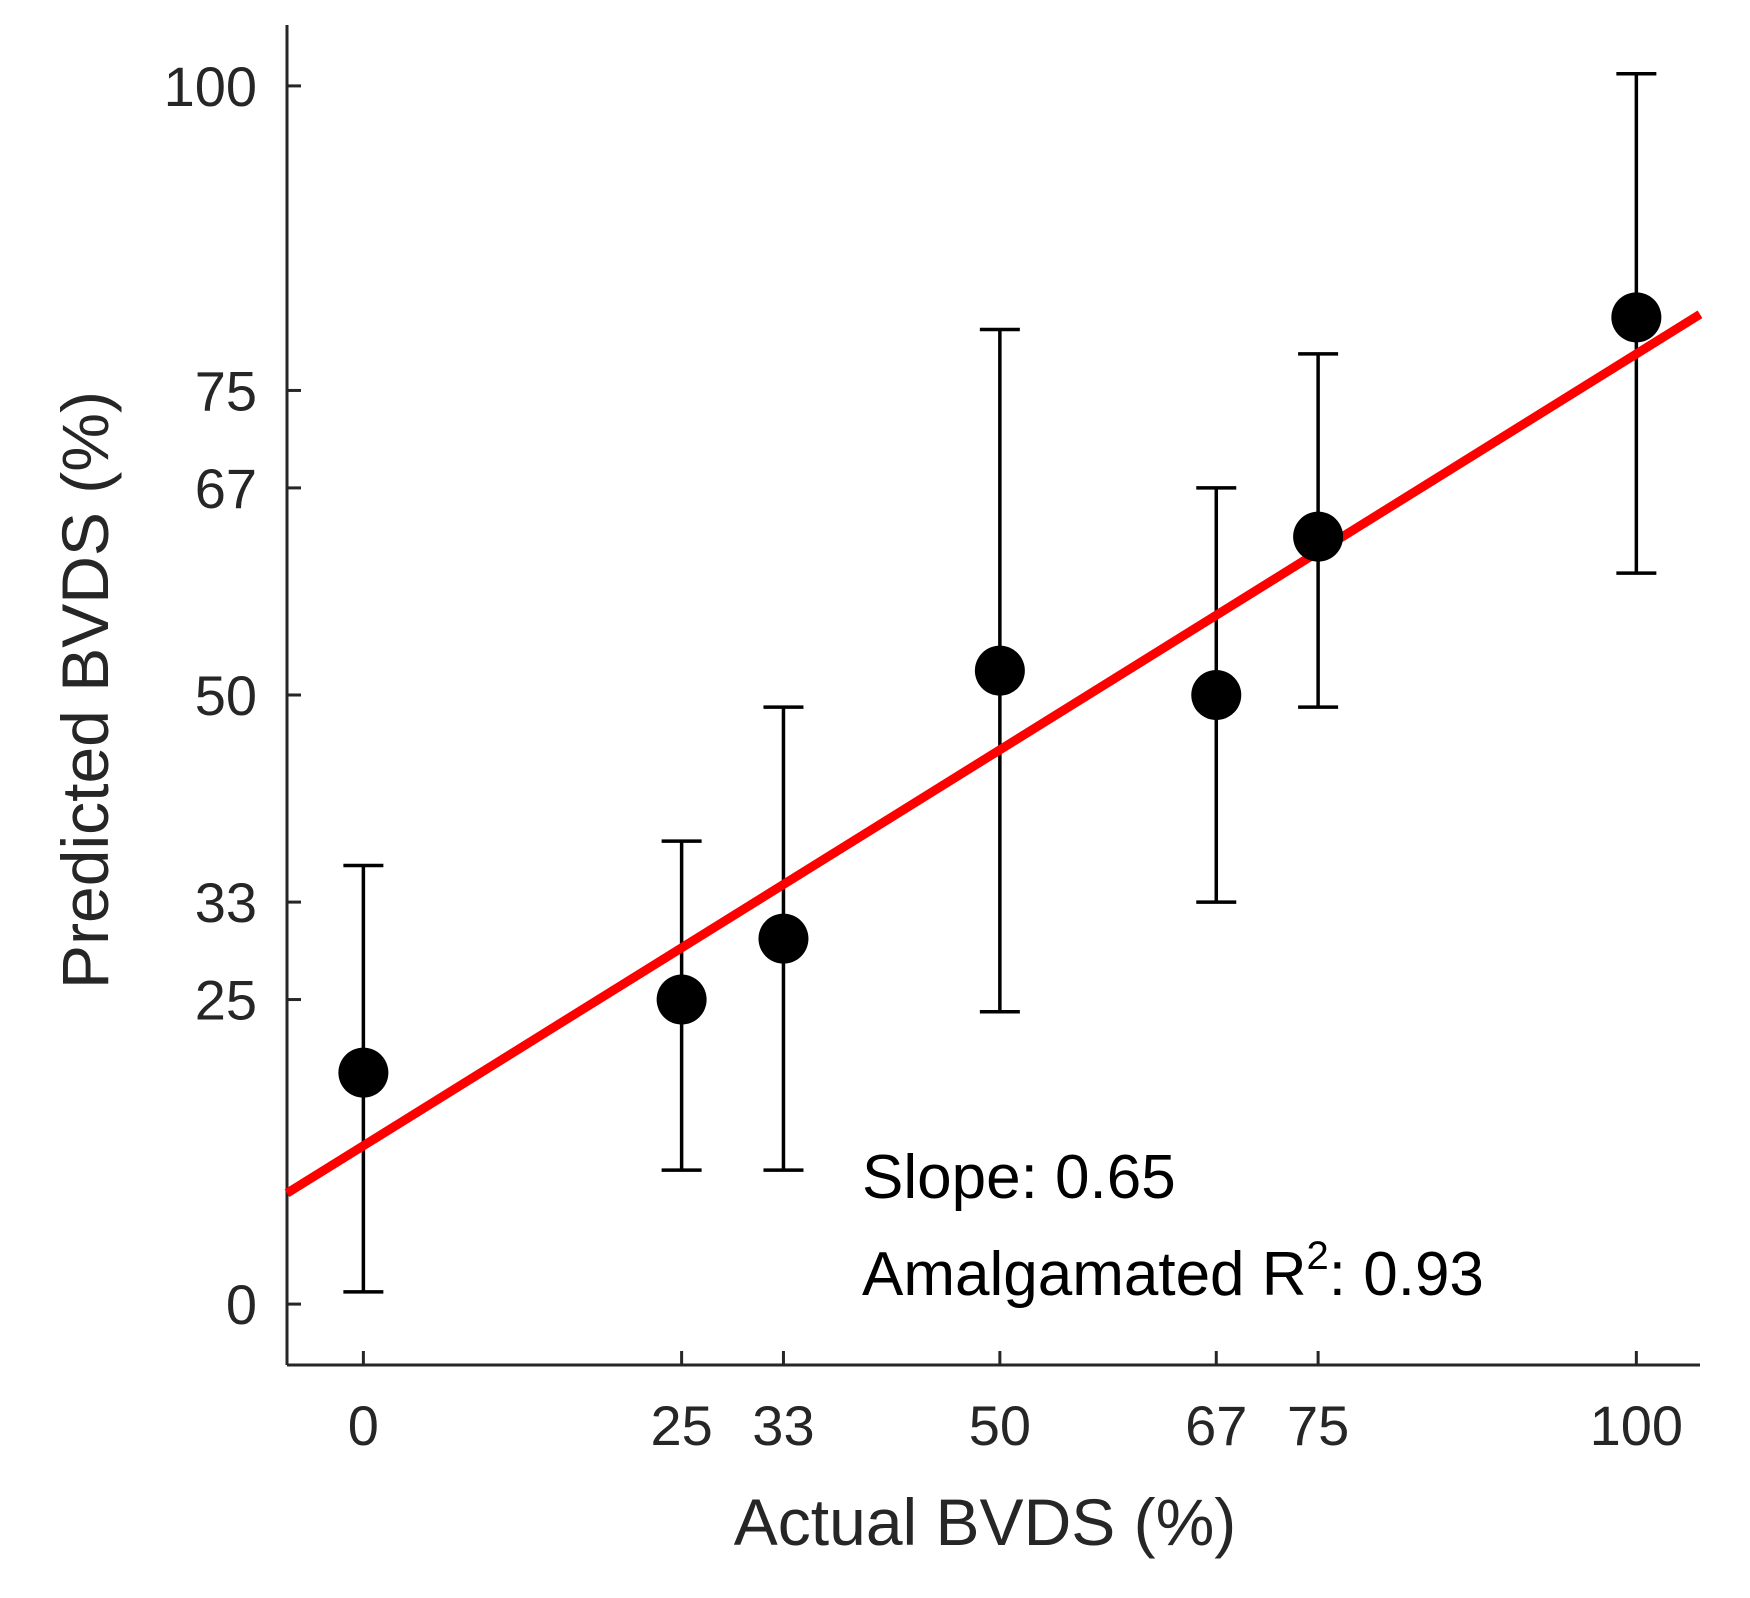 The height and width of the screenshot is (1598, 1750). Describe the element at coordinates (210, 86) in the screenshot. I see `y-tick-label: 100` at that location.